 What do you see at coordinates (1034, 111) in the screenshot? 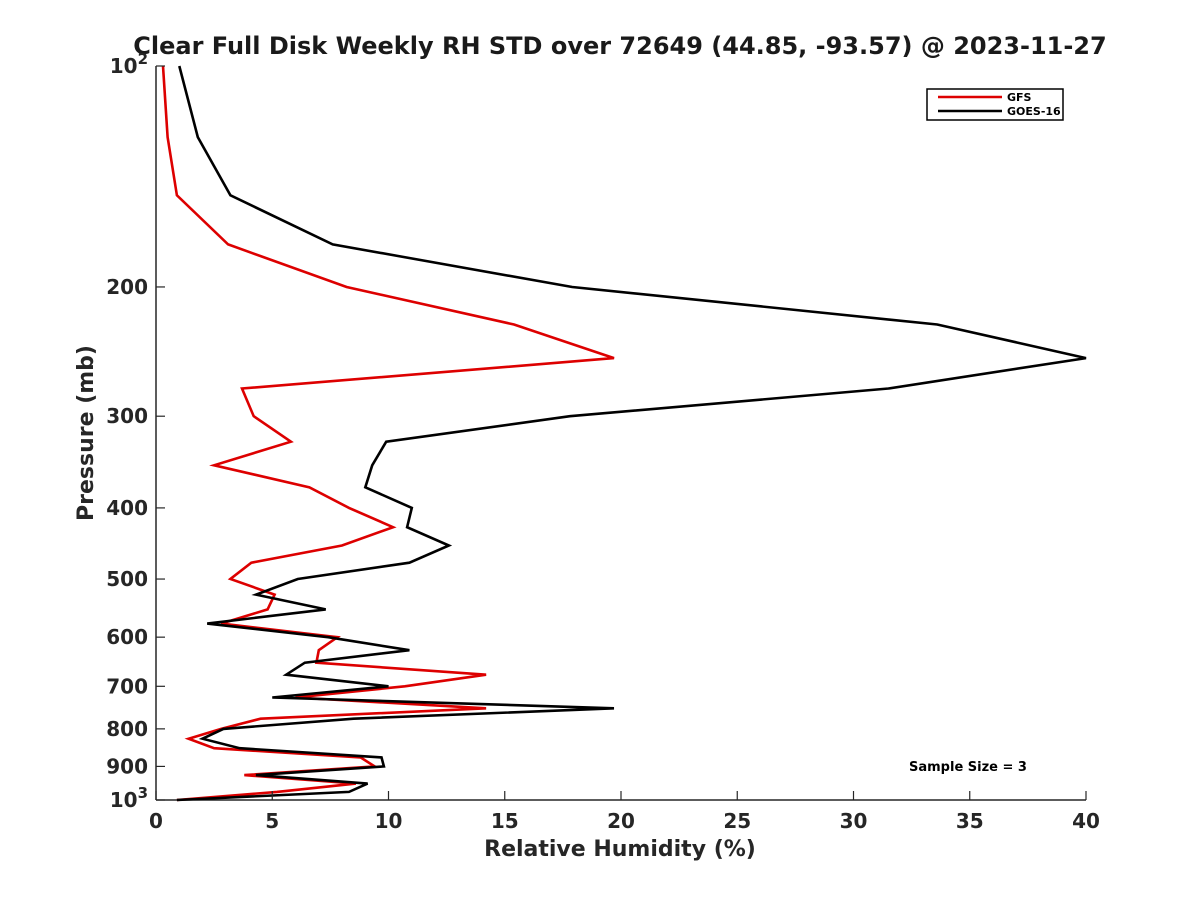
I see `legend-label-goes16: GOES-16` at bounding box center [1034, 111].